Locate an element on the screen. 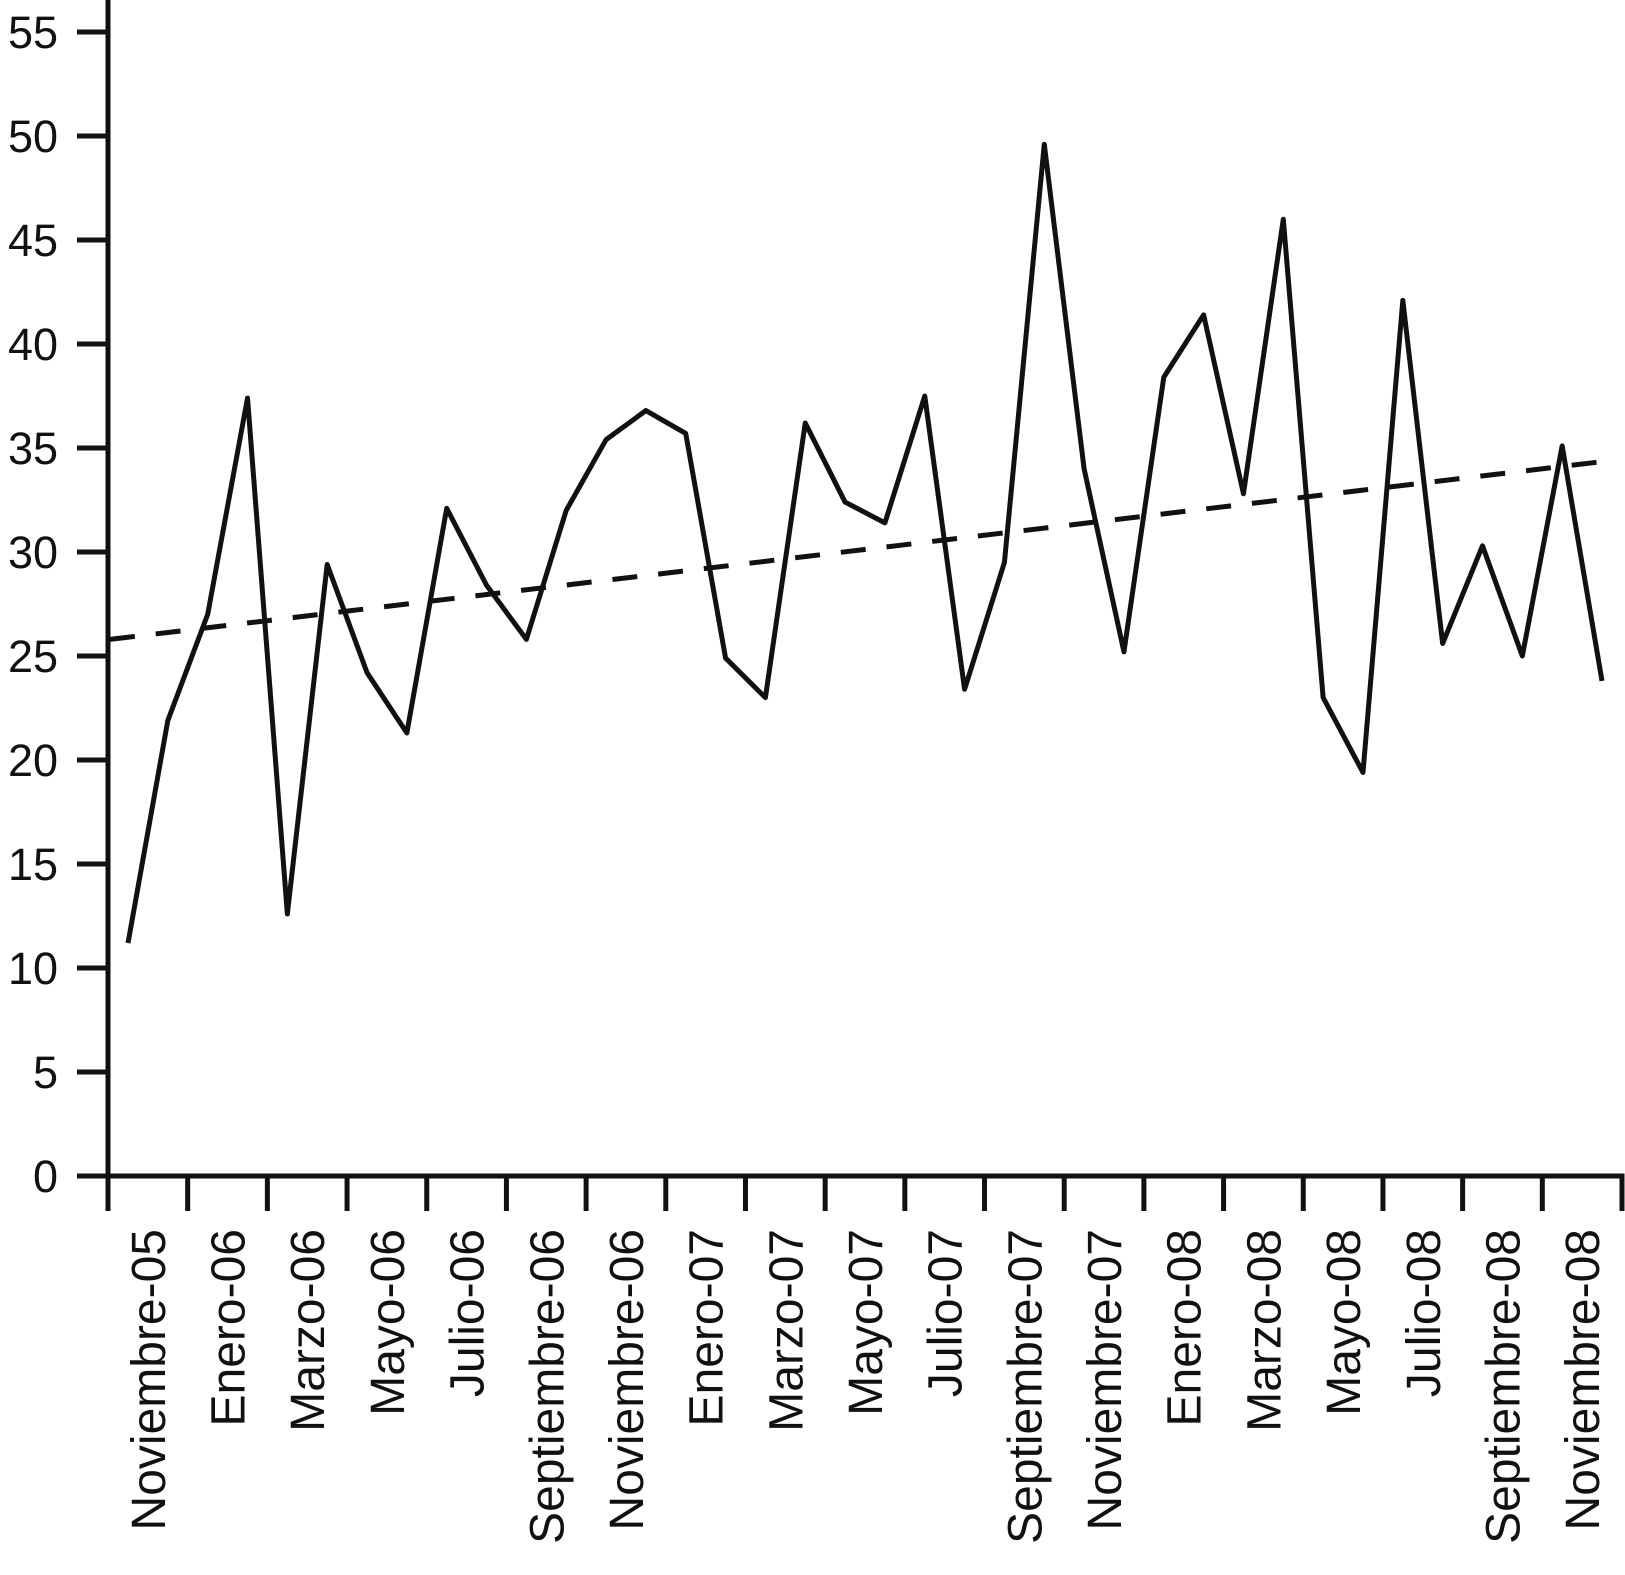 The image size is (1625, 1575). y-tick-label: 30 is located at coordinates (33, 552).